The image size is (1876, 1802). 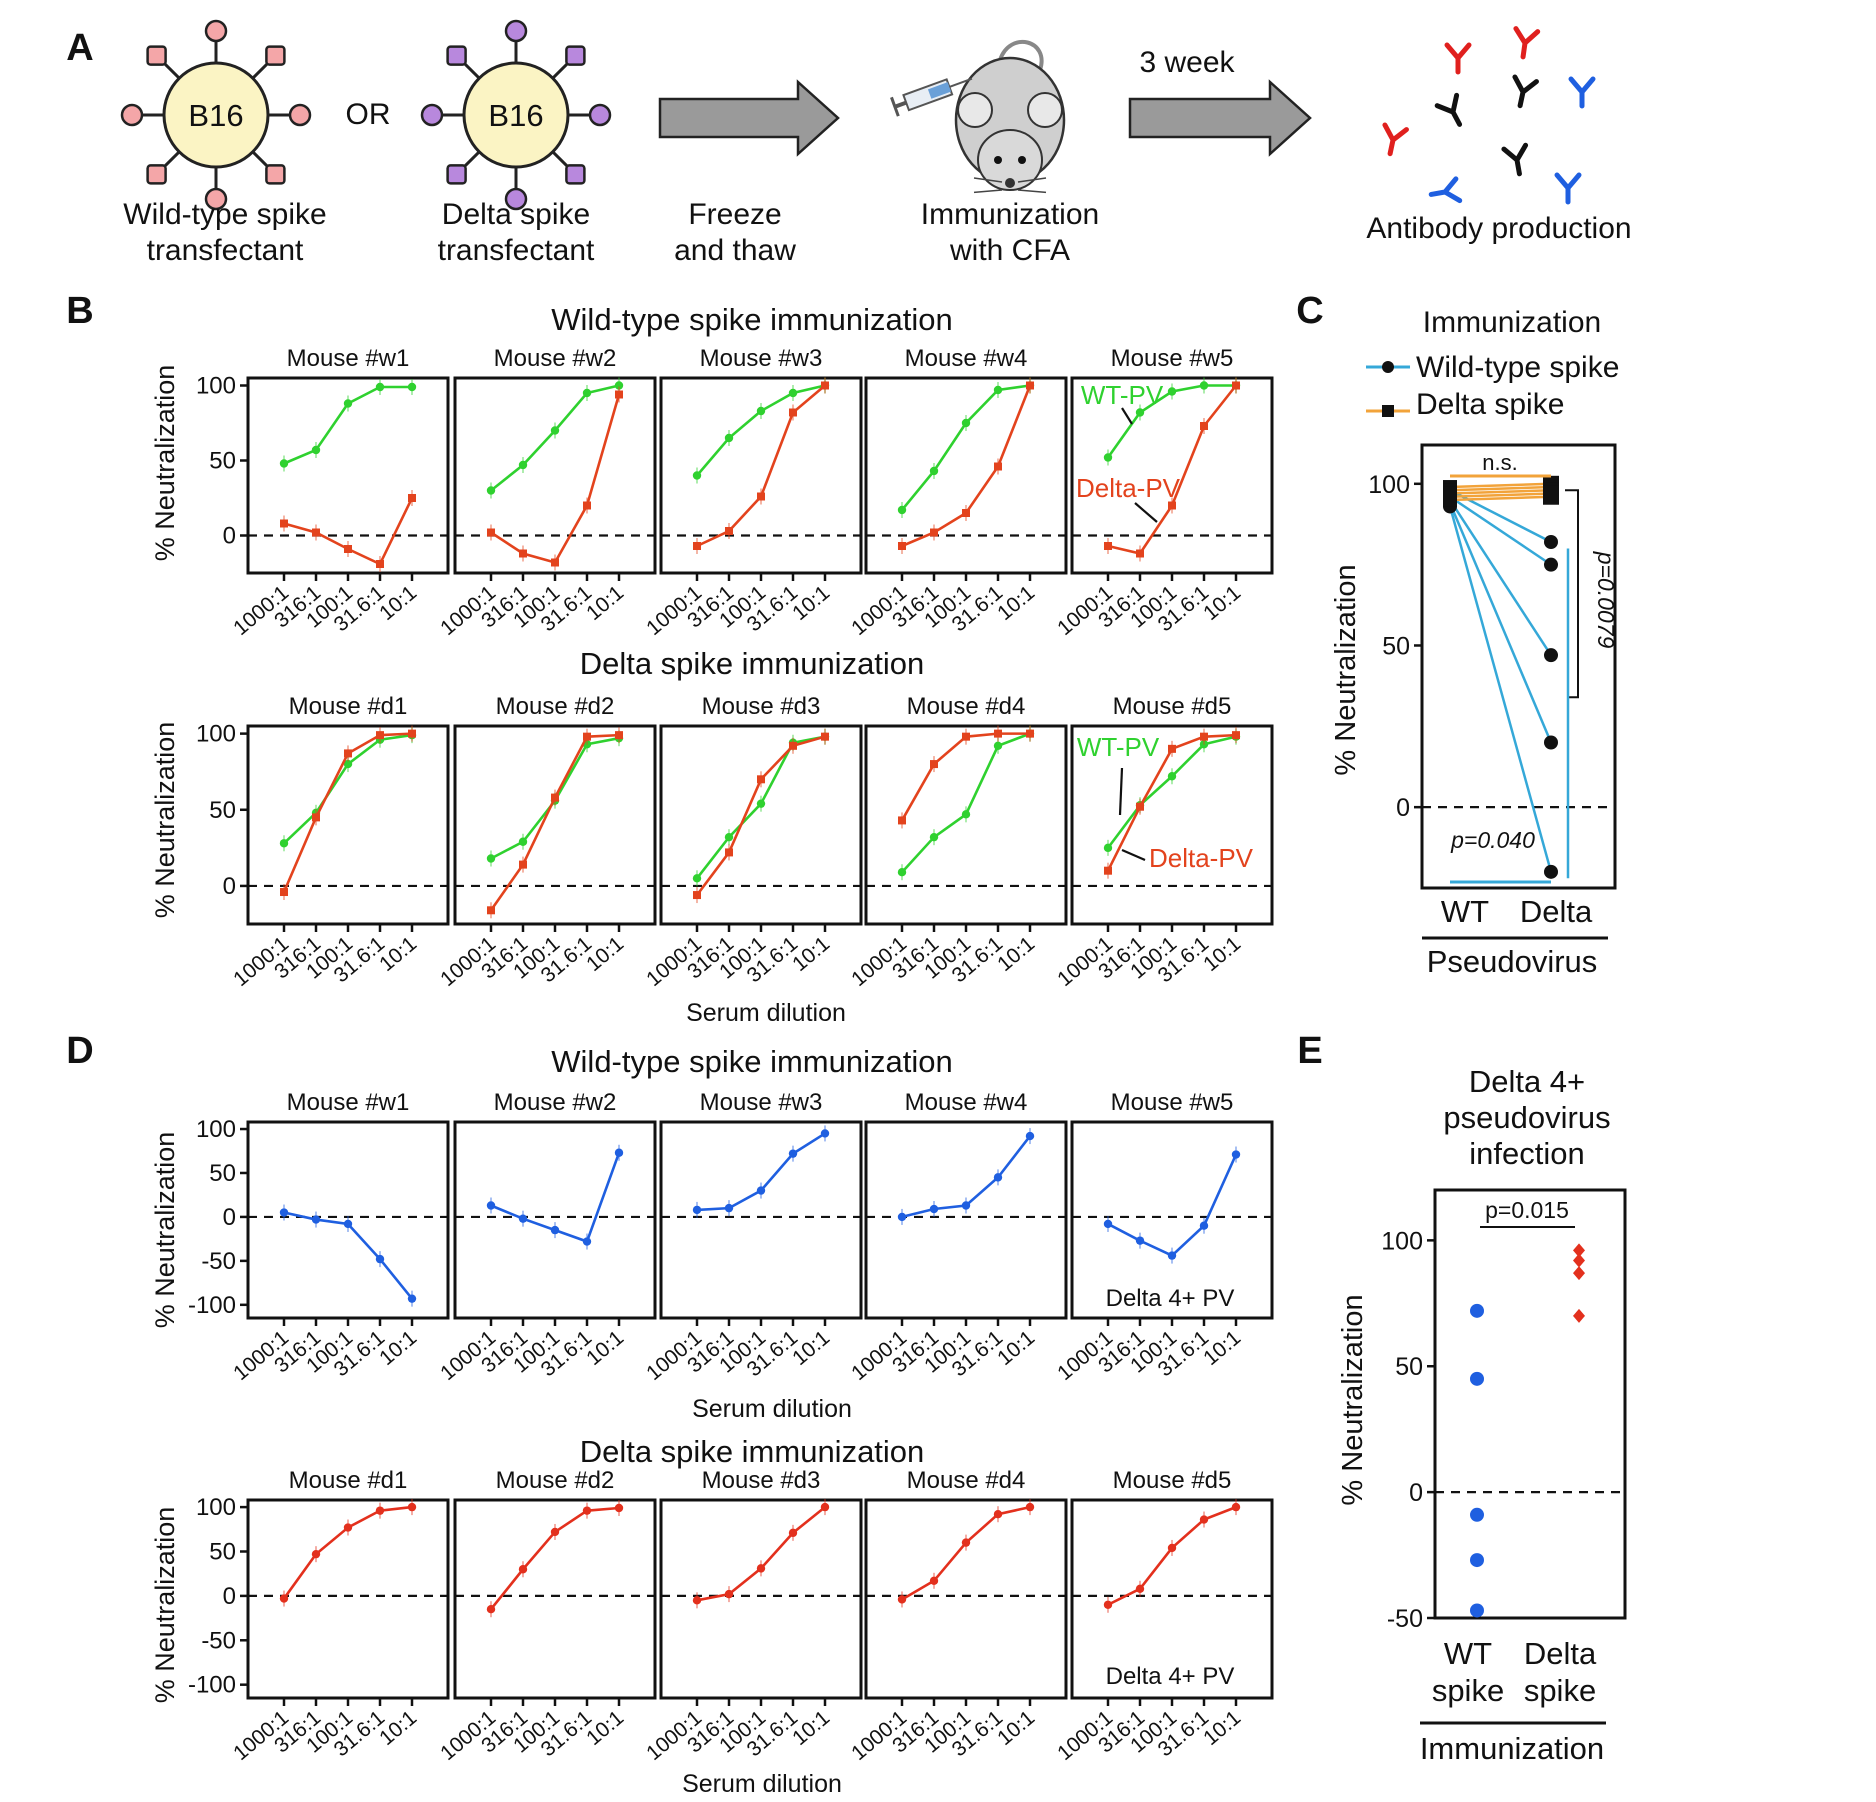 What do you see at coordinates (1010, 160) in the screenshot?
I see `mouse-head` at bounding box center [1010, 160].